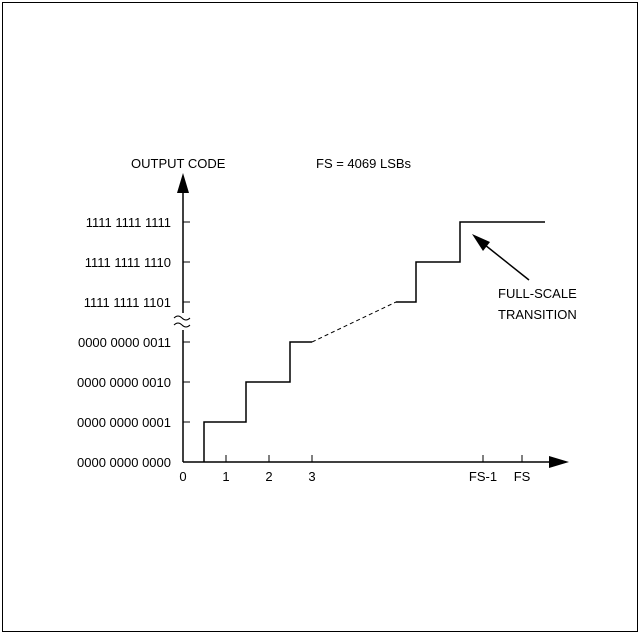 The image size is (642, 636). Describe the element at coordinates (124, 422) in the screenshot. I see `y-tick-label: 0000 0000 0001` at that location.